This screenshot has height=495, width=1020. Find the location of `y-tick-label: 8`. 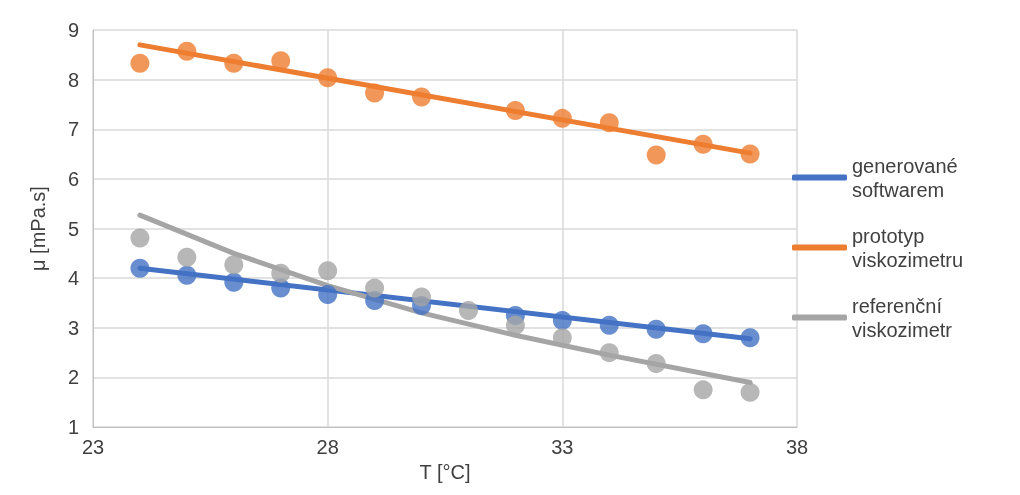

y-tick-label: 8 is located at coordinates (73, 79).